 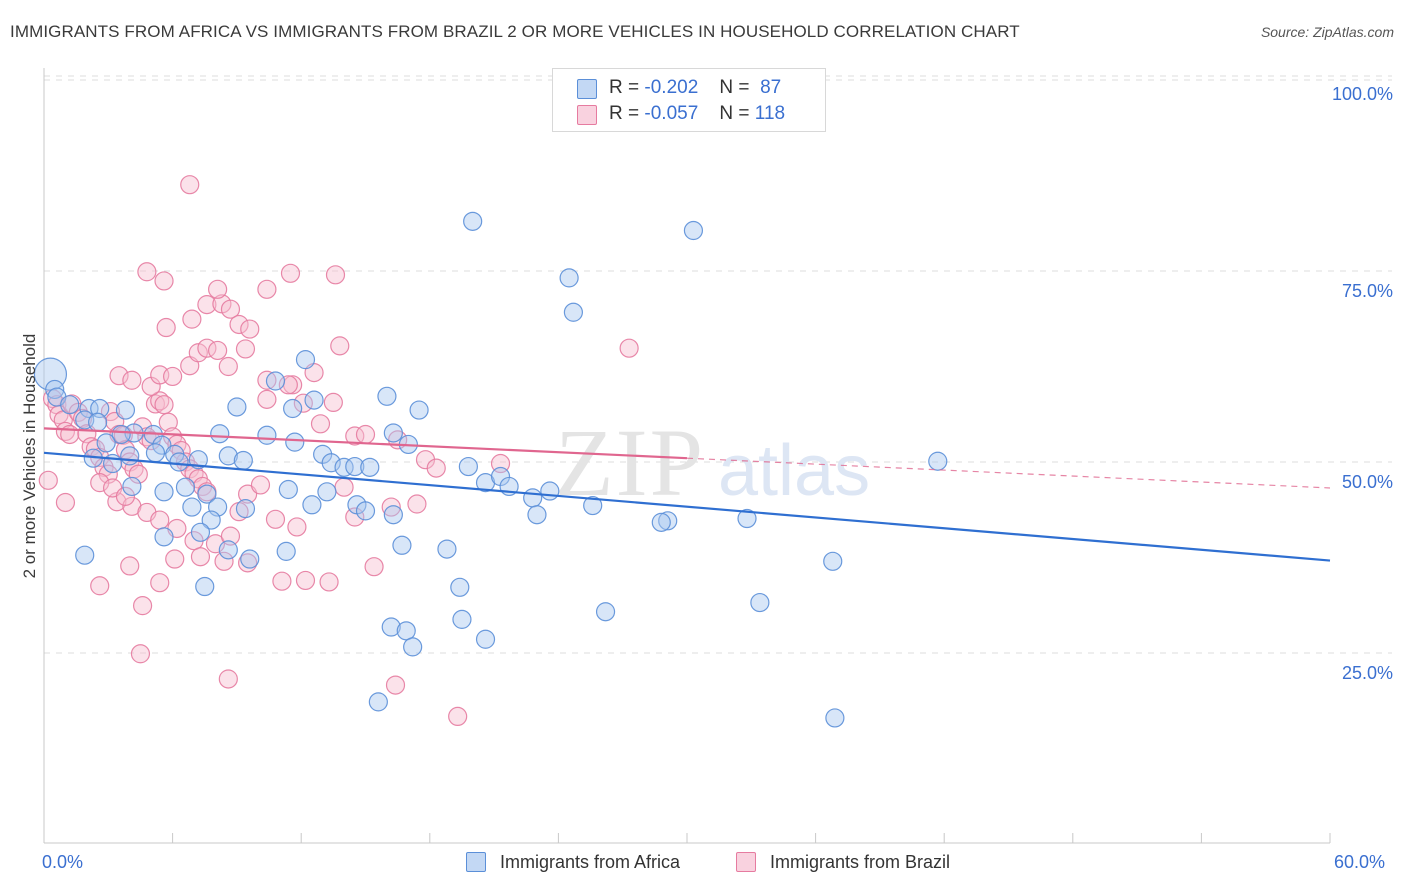 What do you see at coordinates (587, 89) in the screenshot?
I see `legend-swatch-africa` at bounding box center [587, 89].